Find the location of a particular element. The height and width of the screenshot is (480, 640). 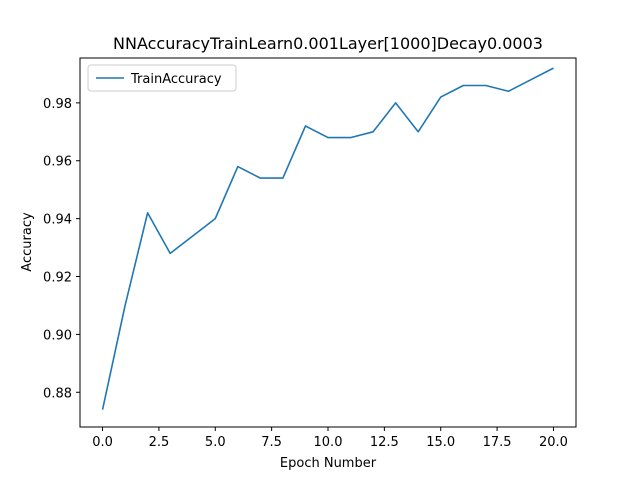

x-tick-label: 12.5 is located at coordinates (384, 442).